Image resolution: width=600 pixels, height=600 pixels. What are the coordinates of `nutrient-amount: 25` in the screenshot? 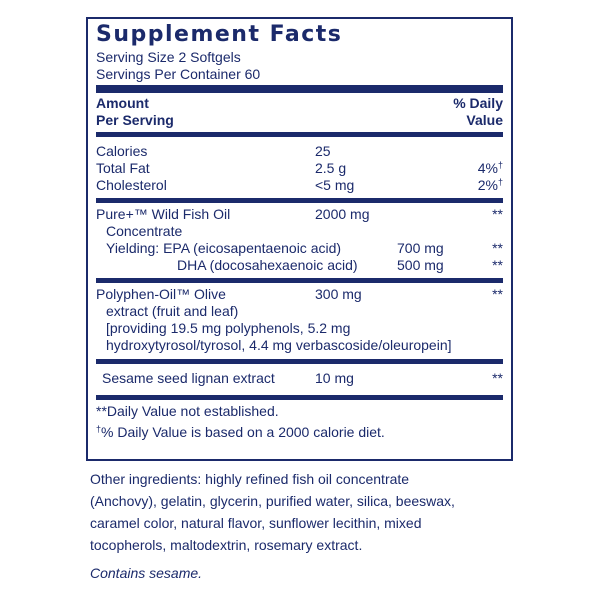 It's located at (323, 151).